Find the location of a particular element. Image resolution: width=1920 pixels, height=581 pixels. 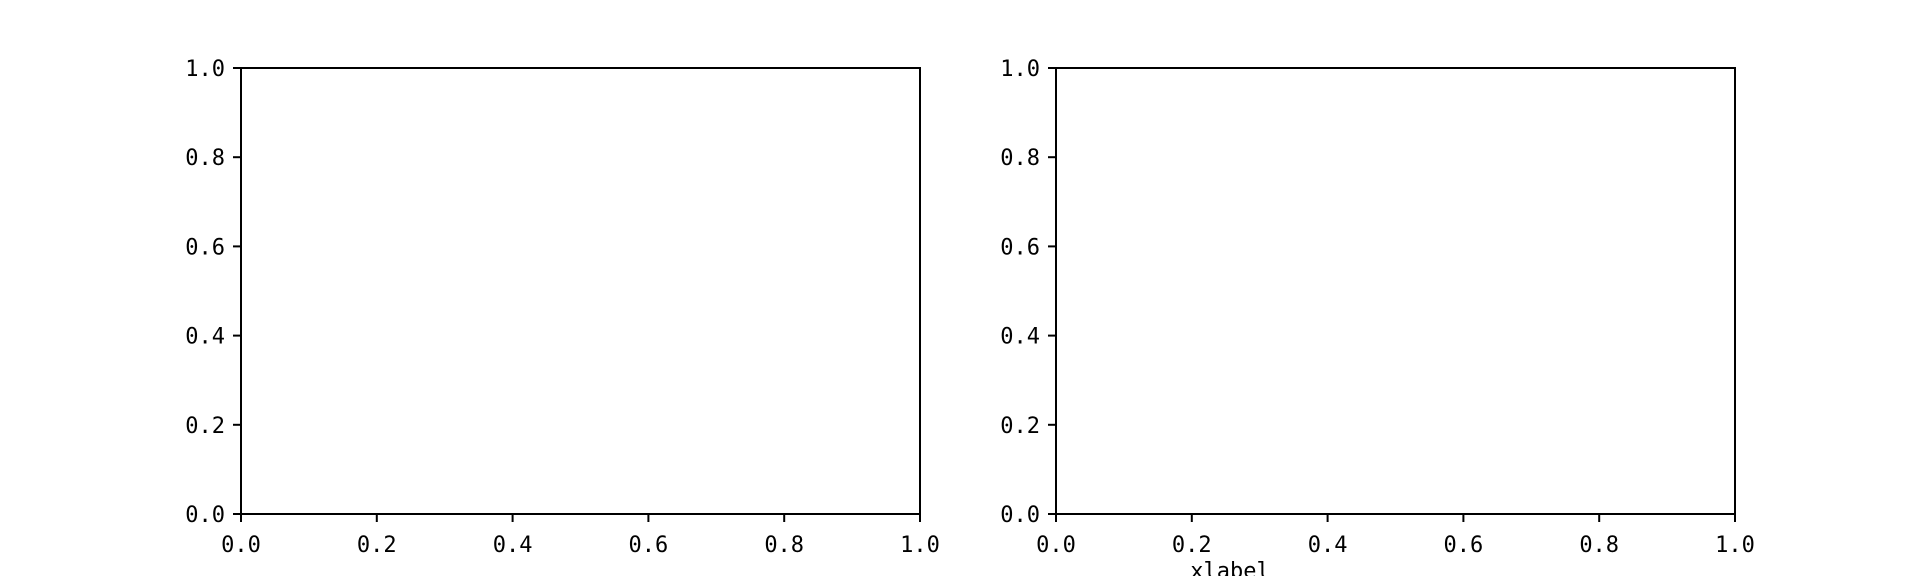

figure-x-axis-label: xlabel is located at coordinates (1229, 567).